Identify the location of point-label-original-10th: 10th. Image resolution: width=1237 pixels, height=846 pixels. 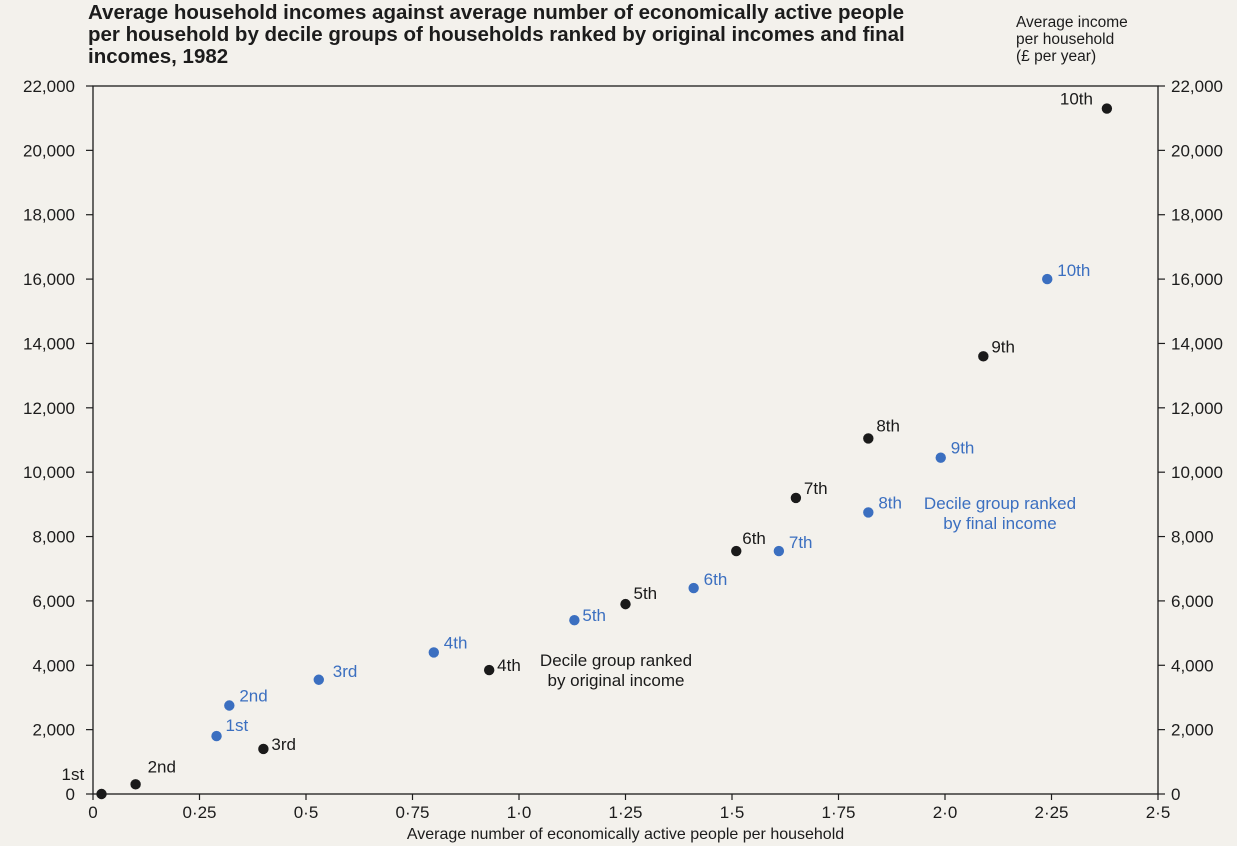
(1076, 99).